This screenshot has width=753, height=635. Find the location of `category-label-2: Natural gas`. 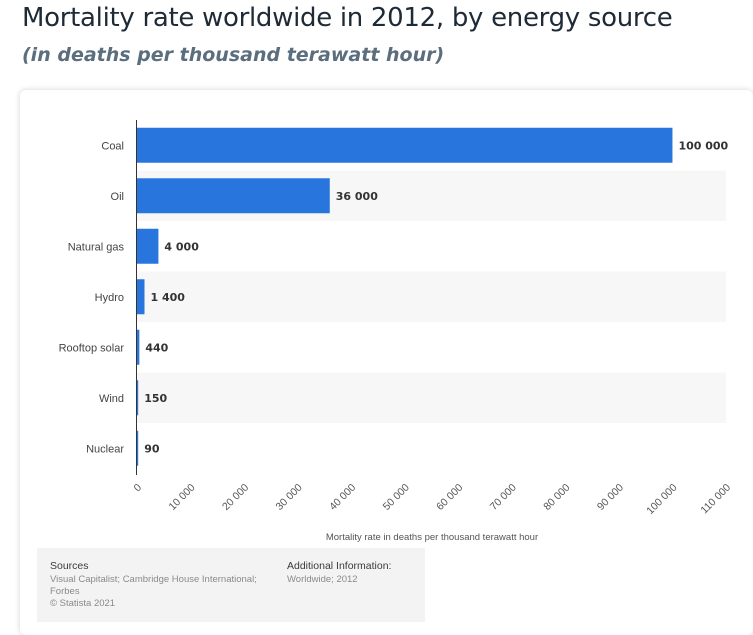

category-label-2: Natural gas is located at coordinates (96, 247).